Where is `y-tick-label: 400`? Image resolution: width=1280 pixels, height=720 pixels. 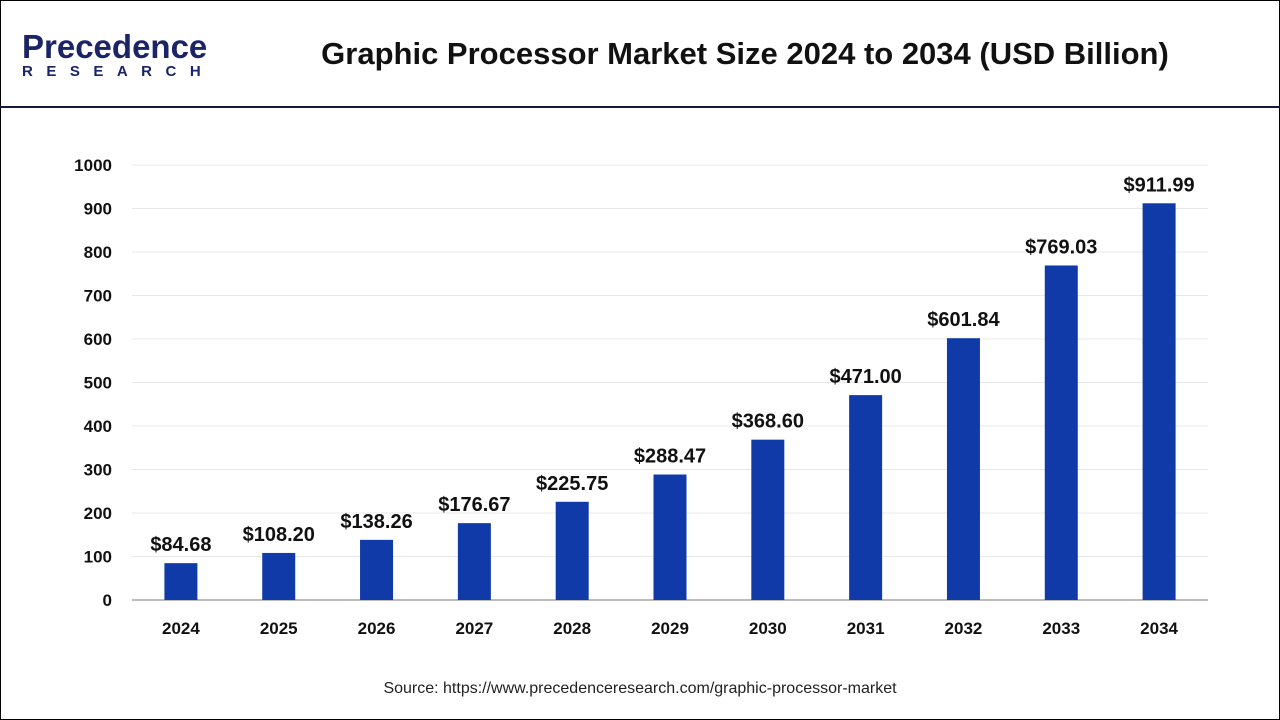 y-tick-label: 400 is located at coordinates (98, 426).